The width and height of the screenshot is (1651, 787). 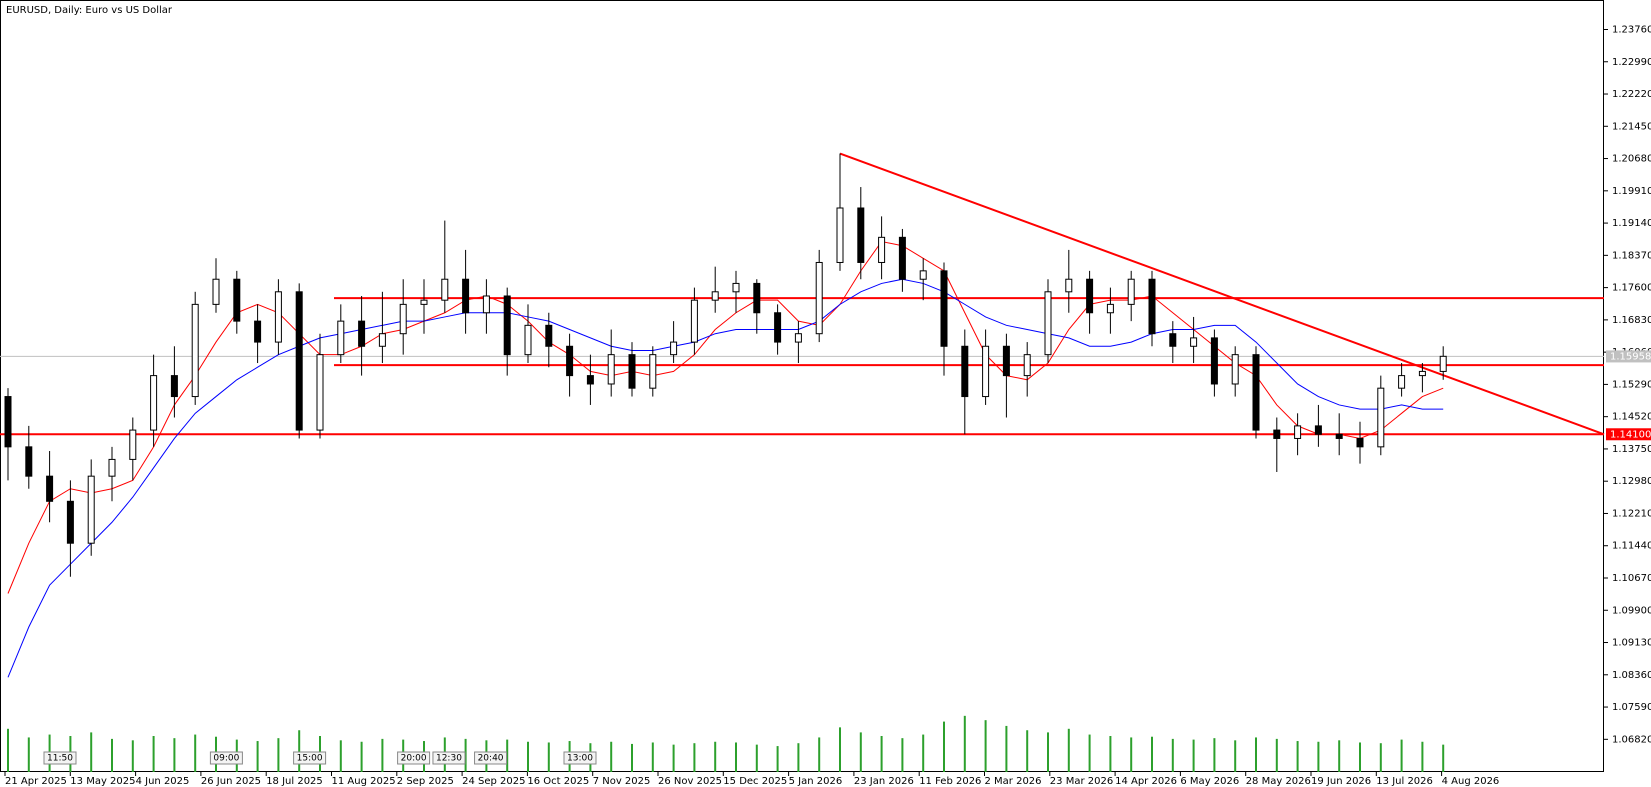 What do you see at coordinates (1209, 781) in the screenshot?
I see `x-tick-label: 6 May 2026` at bounding box center [1209, 781].